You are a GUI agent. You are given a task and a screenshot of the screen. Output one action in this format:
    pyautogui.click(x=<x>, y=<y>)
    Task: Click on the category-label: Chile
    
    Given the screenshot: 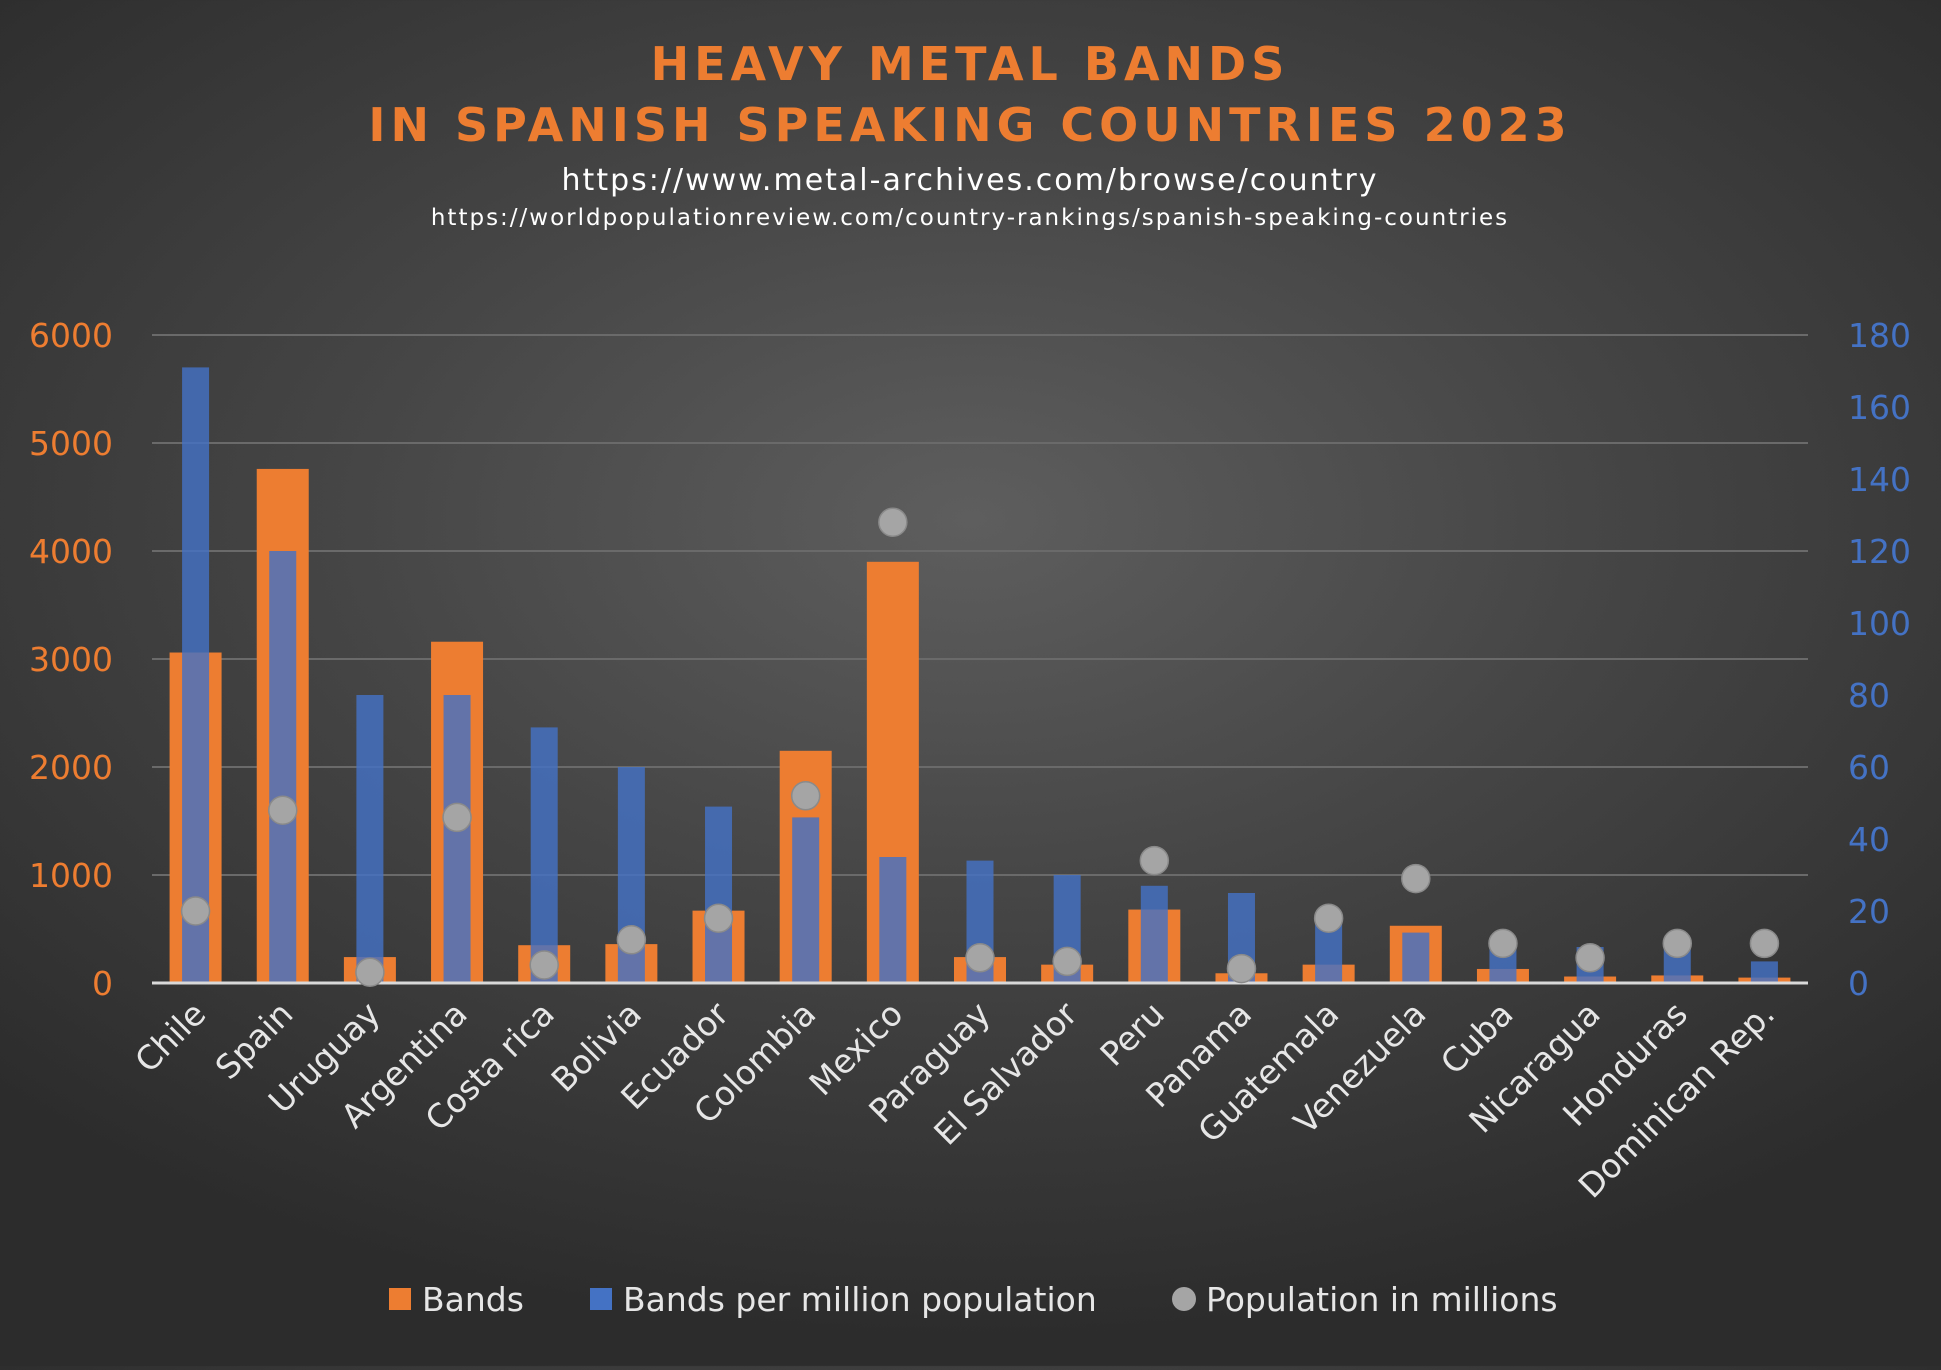 What is the action you would take?
    pyautogui.click(x=170, y=1037)
    